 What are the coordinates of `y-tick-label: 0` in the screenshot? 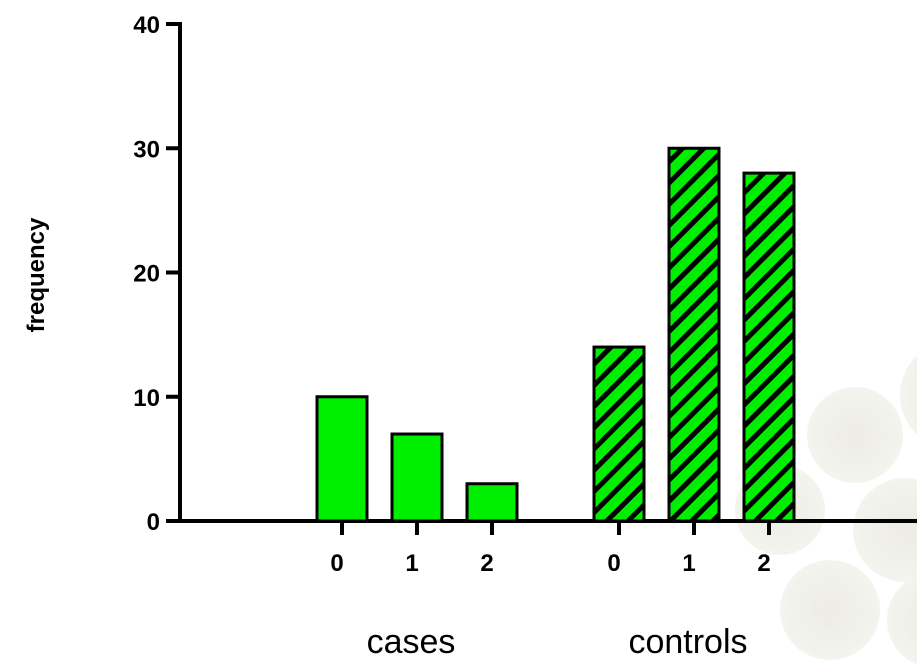 It's located at (153, 522).